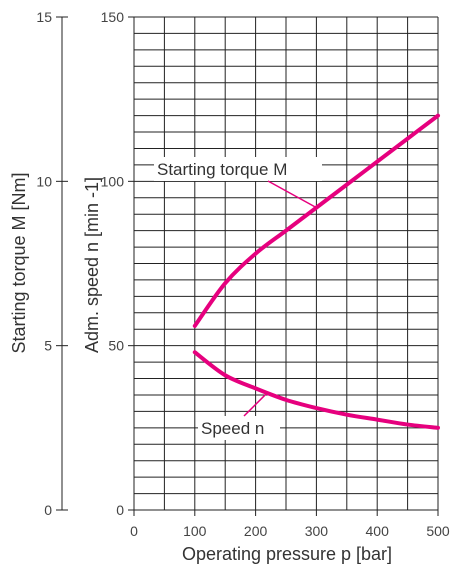 Image resolution: width=451 pixels, height=567 pixels. What do you see at coordinates (116, 346) in the screenshot?
I see `speed-tick-label: 50` at bounding box center [116, 346].